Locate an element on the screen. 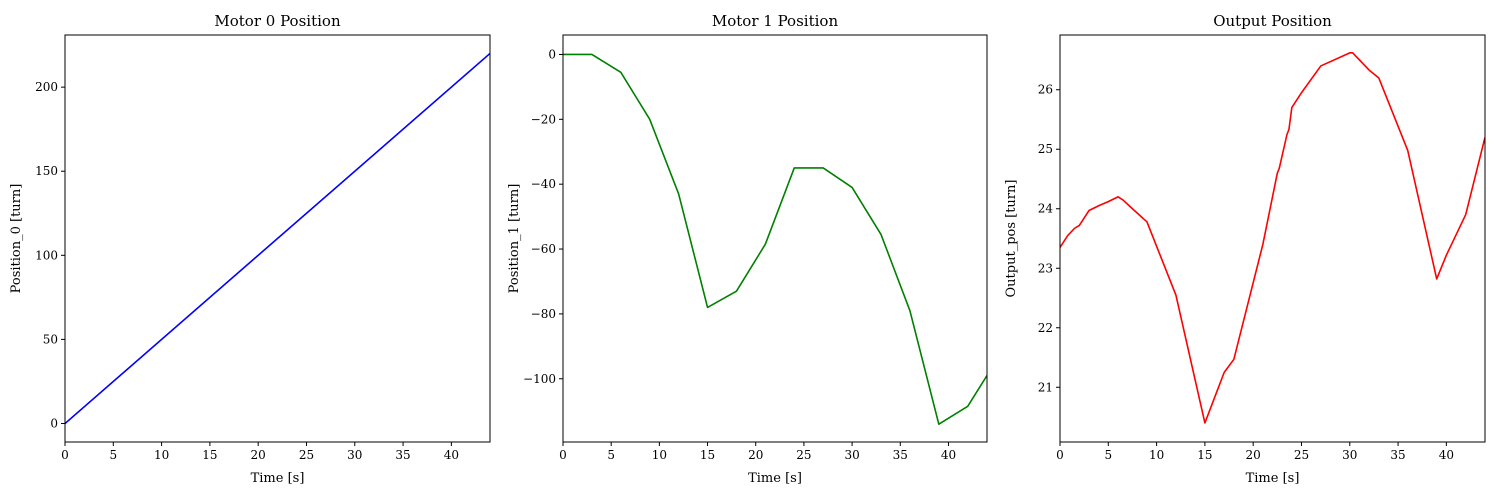 Image resolution: width=1500 pixels, height=500 pixels. y-tick-label: 200 is located at coordinates (46, 87).